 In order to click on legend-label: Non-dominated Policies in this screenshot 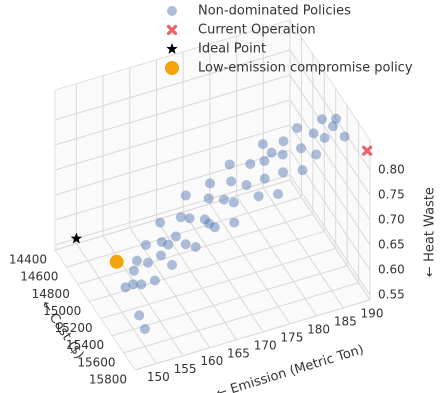, I will do `click(274, 11)`.